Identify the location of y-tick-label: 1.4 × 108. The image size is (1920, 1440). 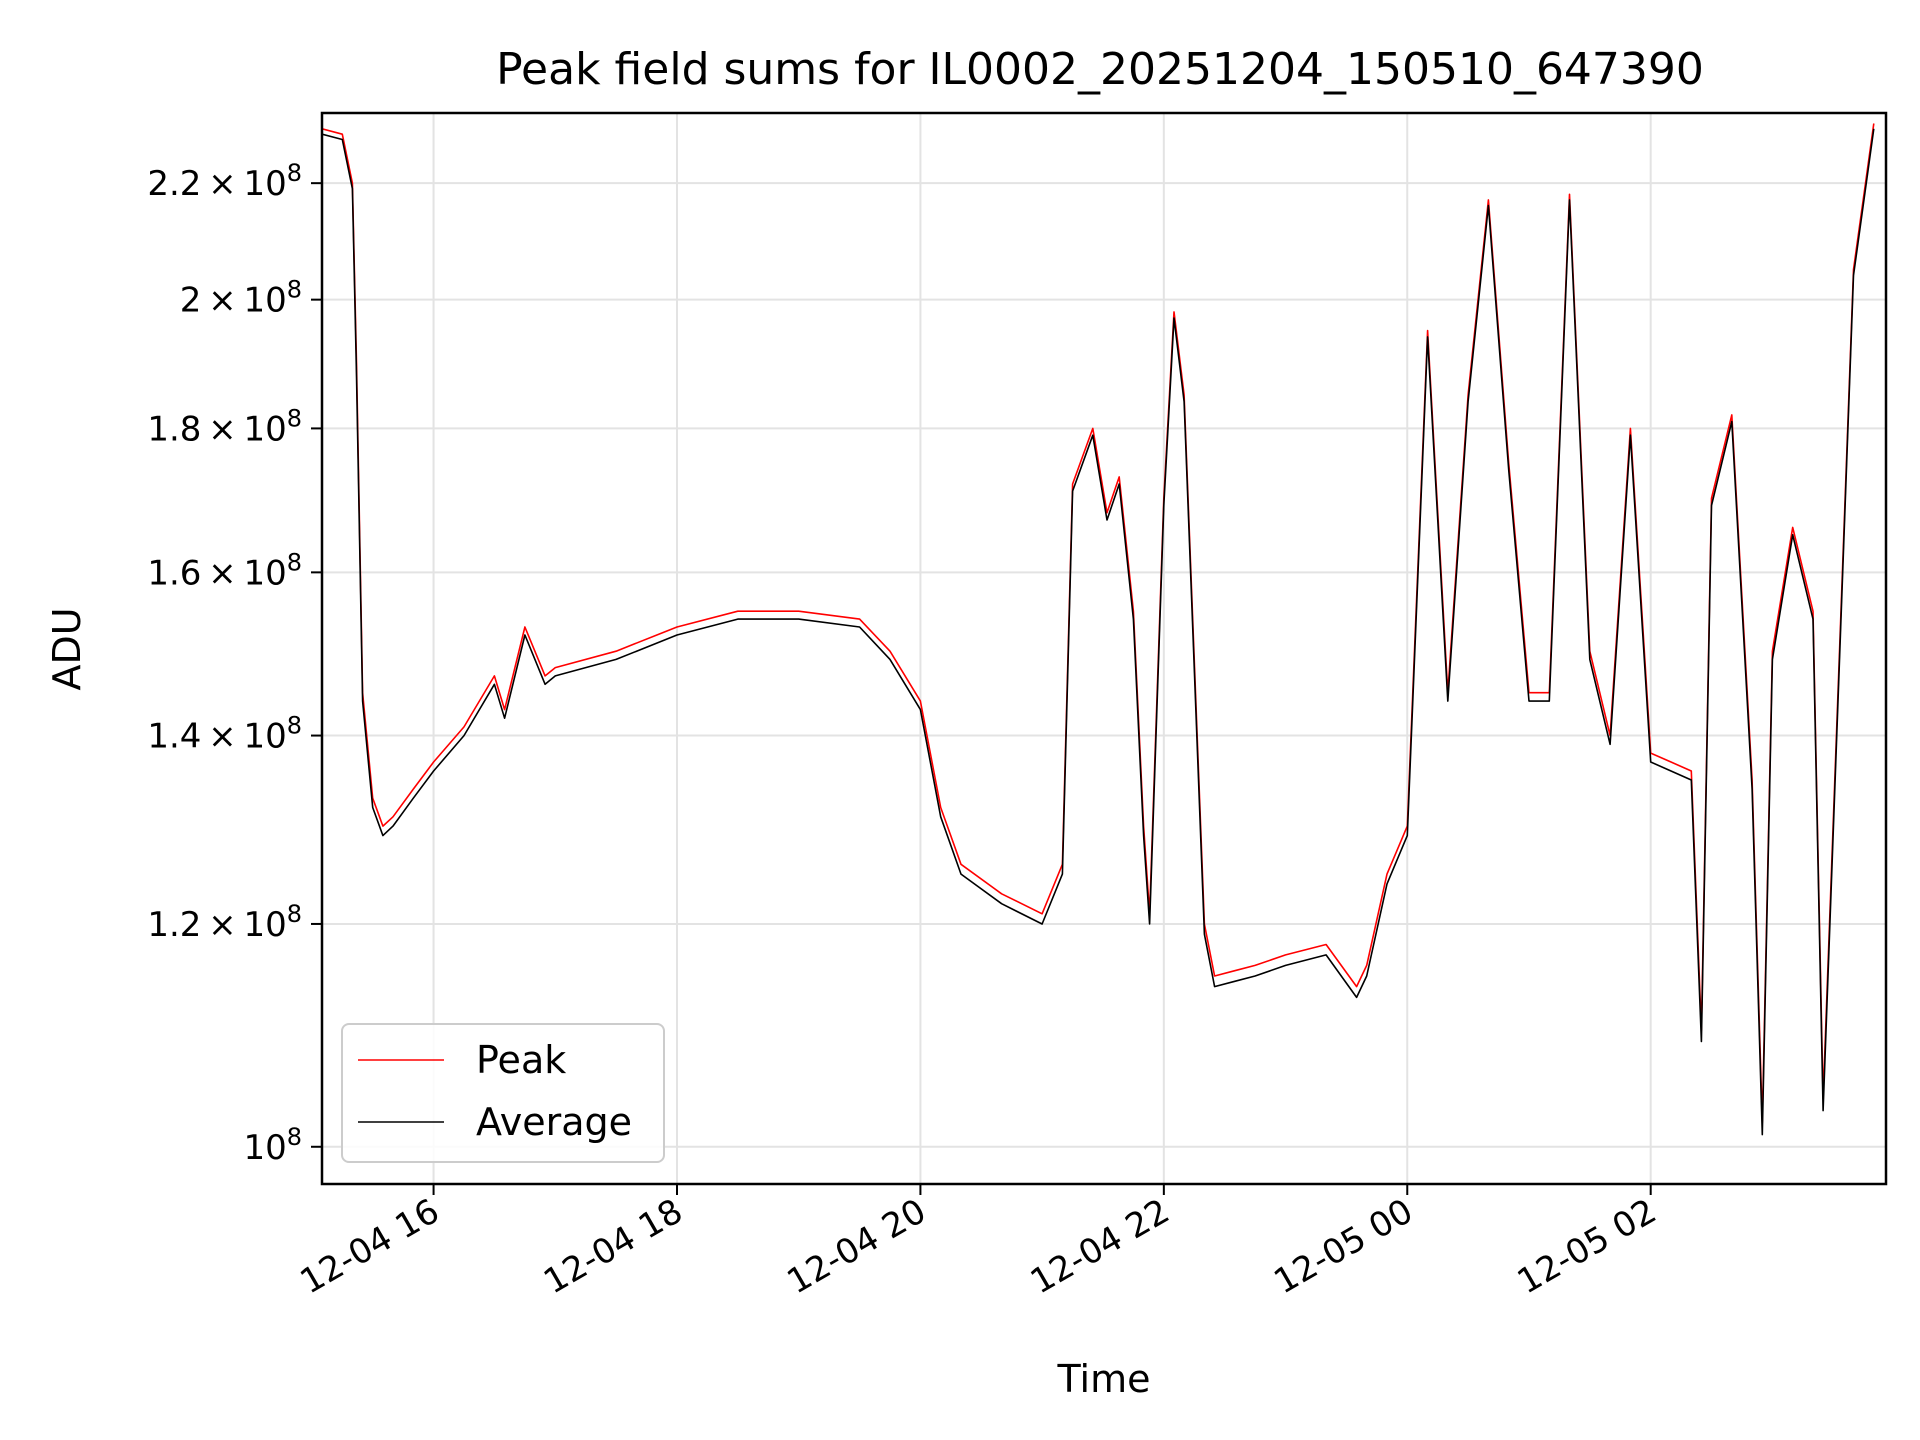
(224, 734).